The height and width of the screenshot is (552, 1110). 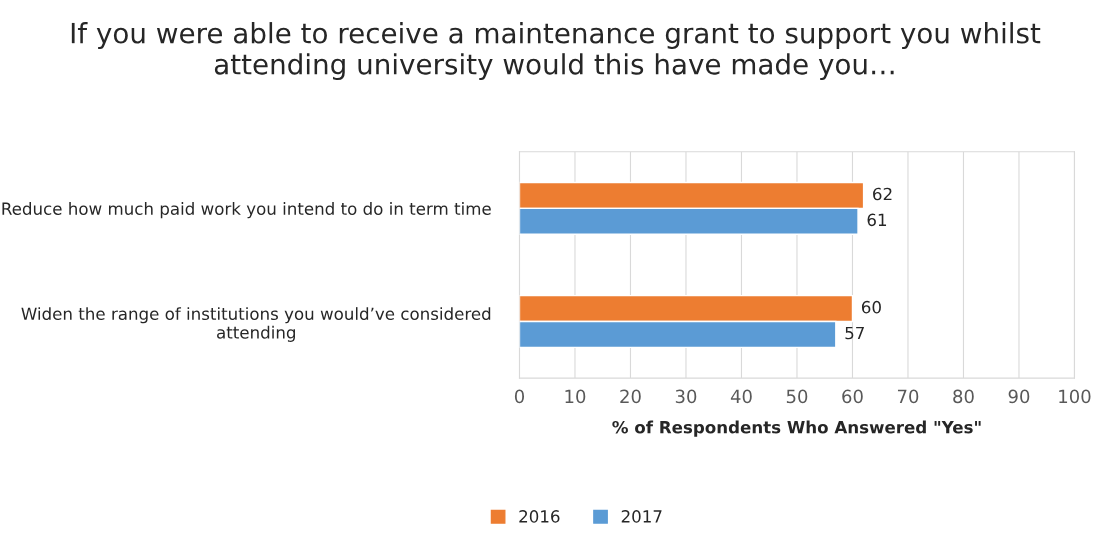 What do you see at coordinates (575, 396) in the screenshot?
I see `x-tick-label: 10` at bounding box center [575, 396].